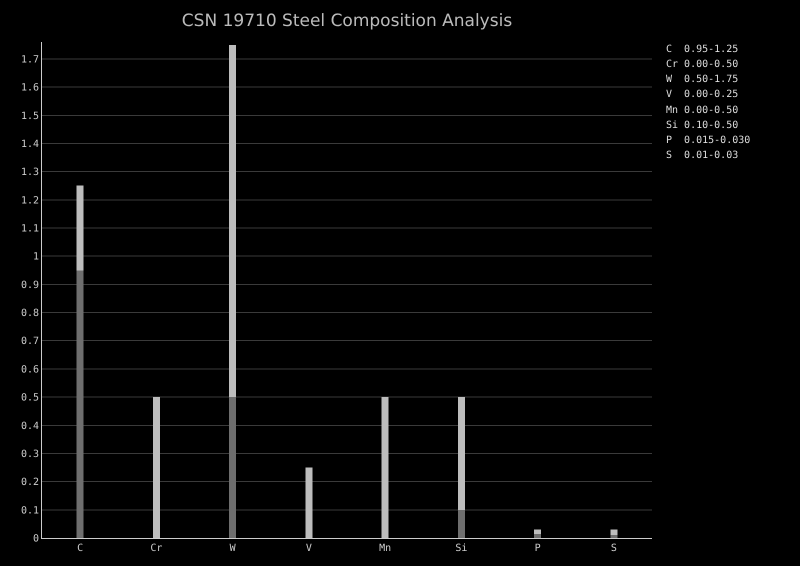 This screenshot has height=566, width=800. I want to click on x-tick-label: Si, so click(461, 548).